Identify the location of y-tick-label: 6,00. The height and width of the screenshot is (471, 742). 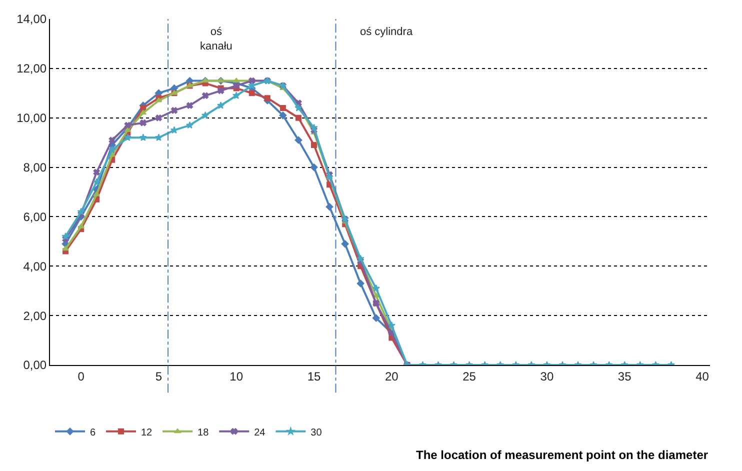
(35, 217).